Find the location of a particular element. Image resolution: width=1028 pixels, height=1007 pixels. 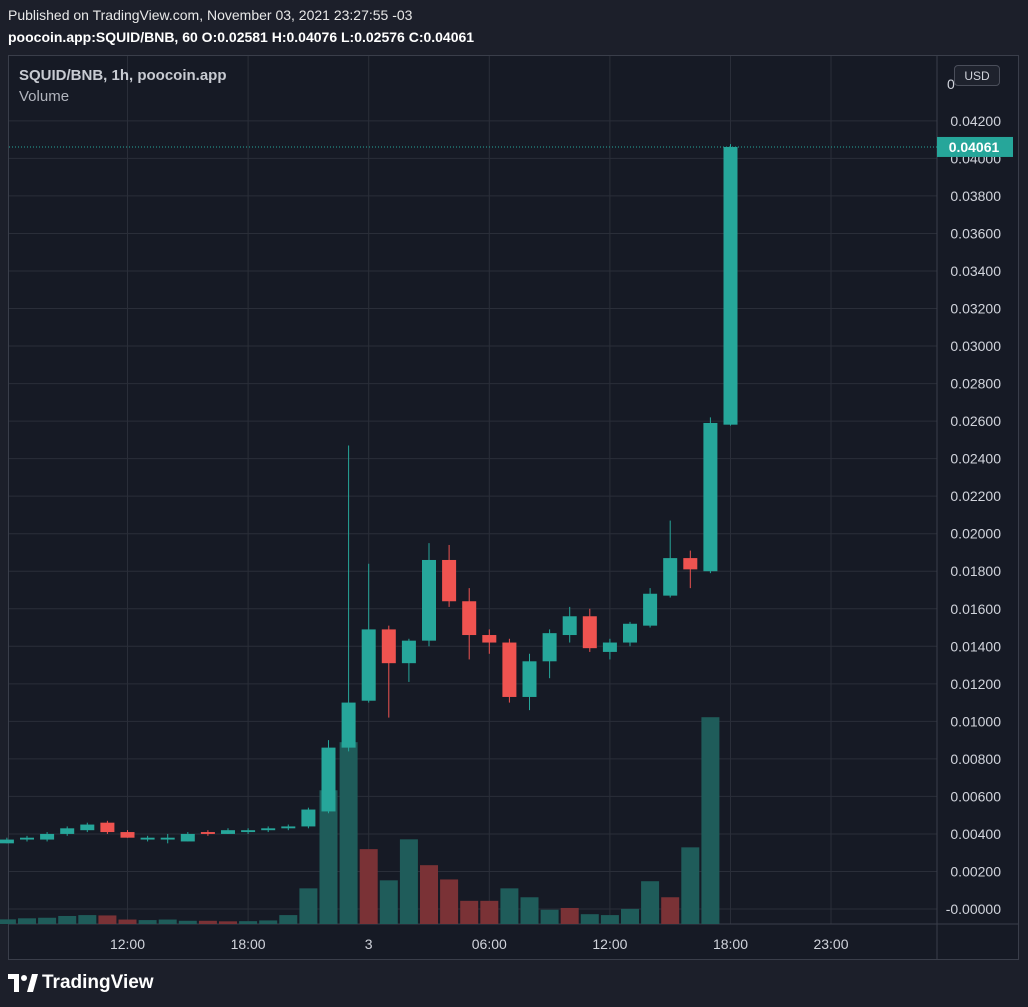

y-tick-label: 0.03000 is located at coordinates (975, 346).